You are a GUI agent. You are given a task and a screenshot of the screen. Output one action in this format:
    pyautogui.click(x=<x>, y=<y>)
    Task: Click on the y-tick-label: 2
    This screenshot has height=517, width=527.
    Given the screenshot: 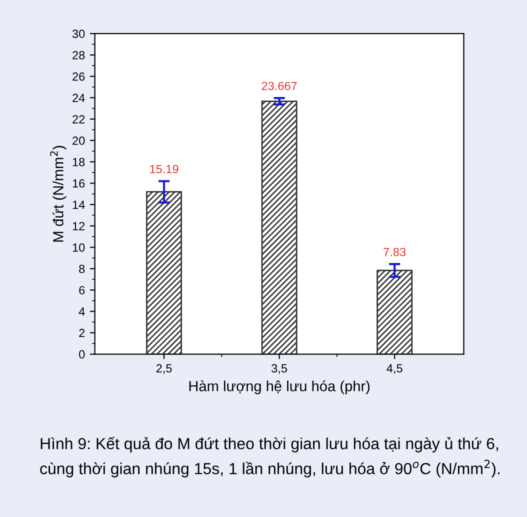 What is the action you would take?
    pyautogui.click(x=82, y=333)
    